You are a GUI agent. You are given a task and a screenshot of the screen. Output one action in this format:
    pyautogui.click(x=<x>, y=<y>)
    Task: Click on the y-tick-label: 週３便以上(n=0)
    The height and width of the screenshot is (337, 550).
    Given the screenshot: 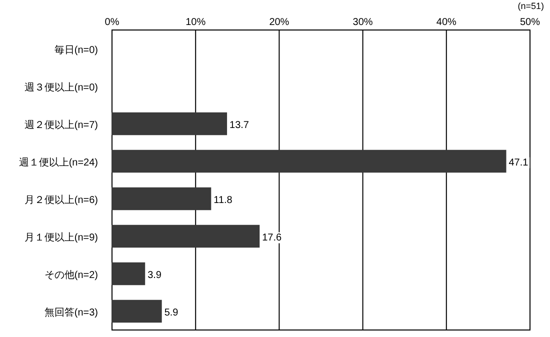 What is the action you would take?
    pyautogui.click(x=61, y=87)
    